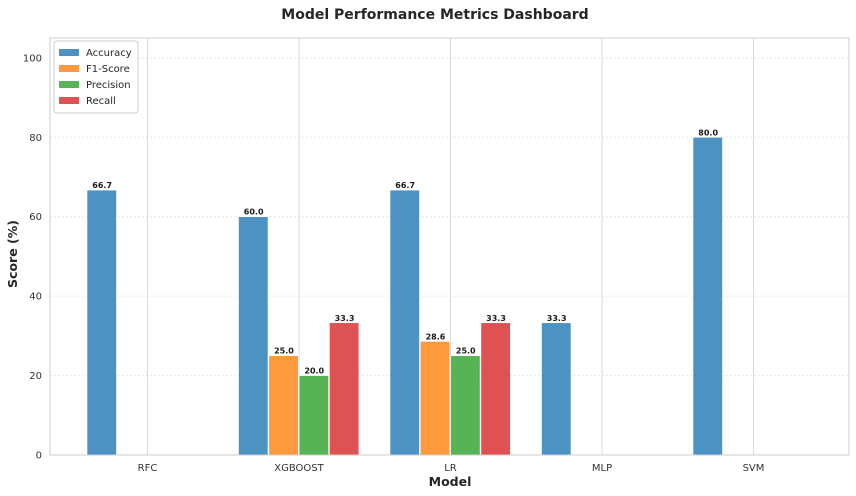 The width and height of the screenshot is (856, 496). Describe the element at coordinates (109, 53) in the screenshot. I see `legend-label: Accuracy` at that location.